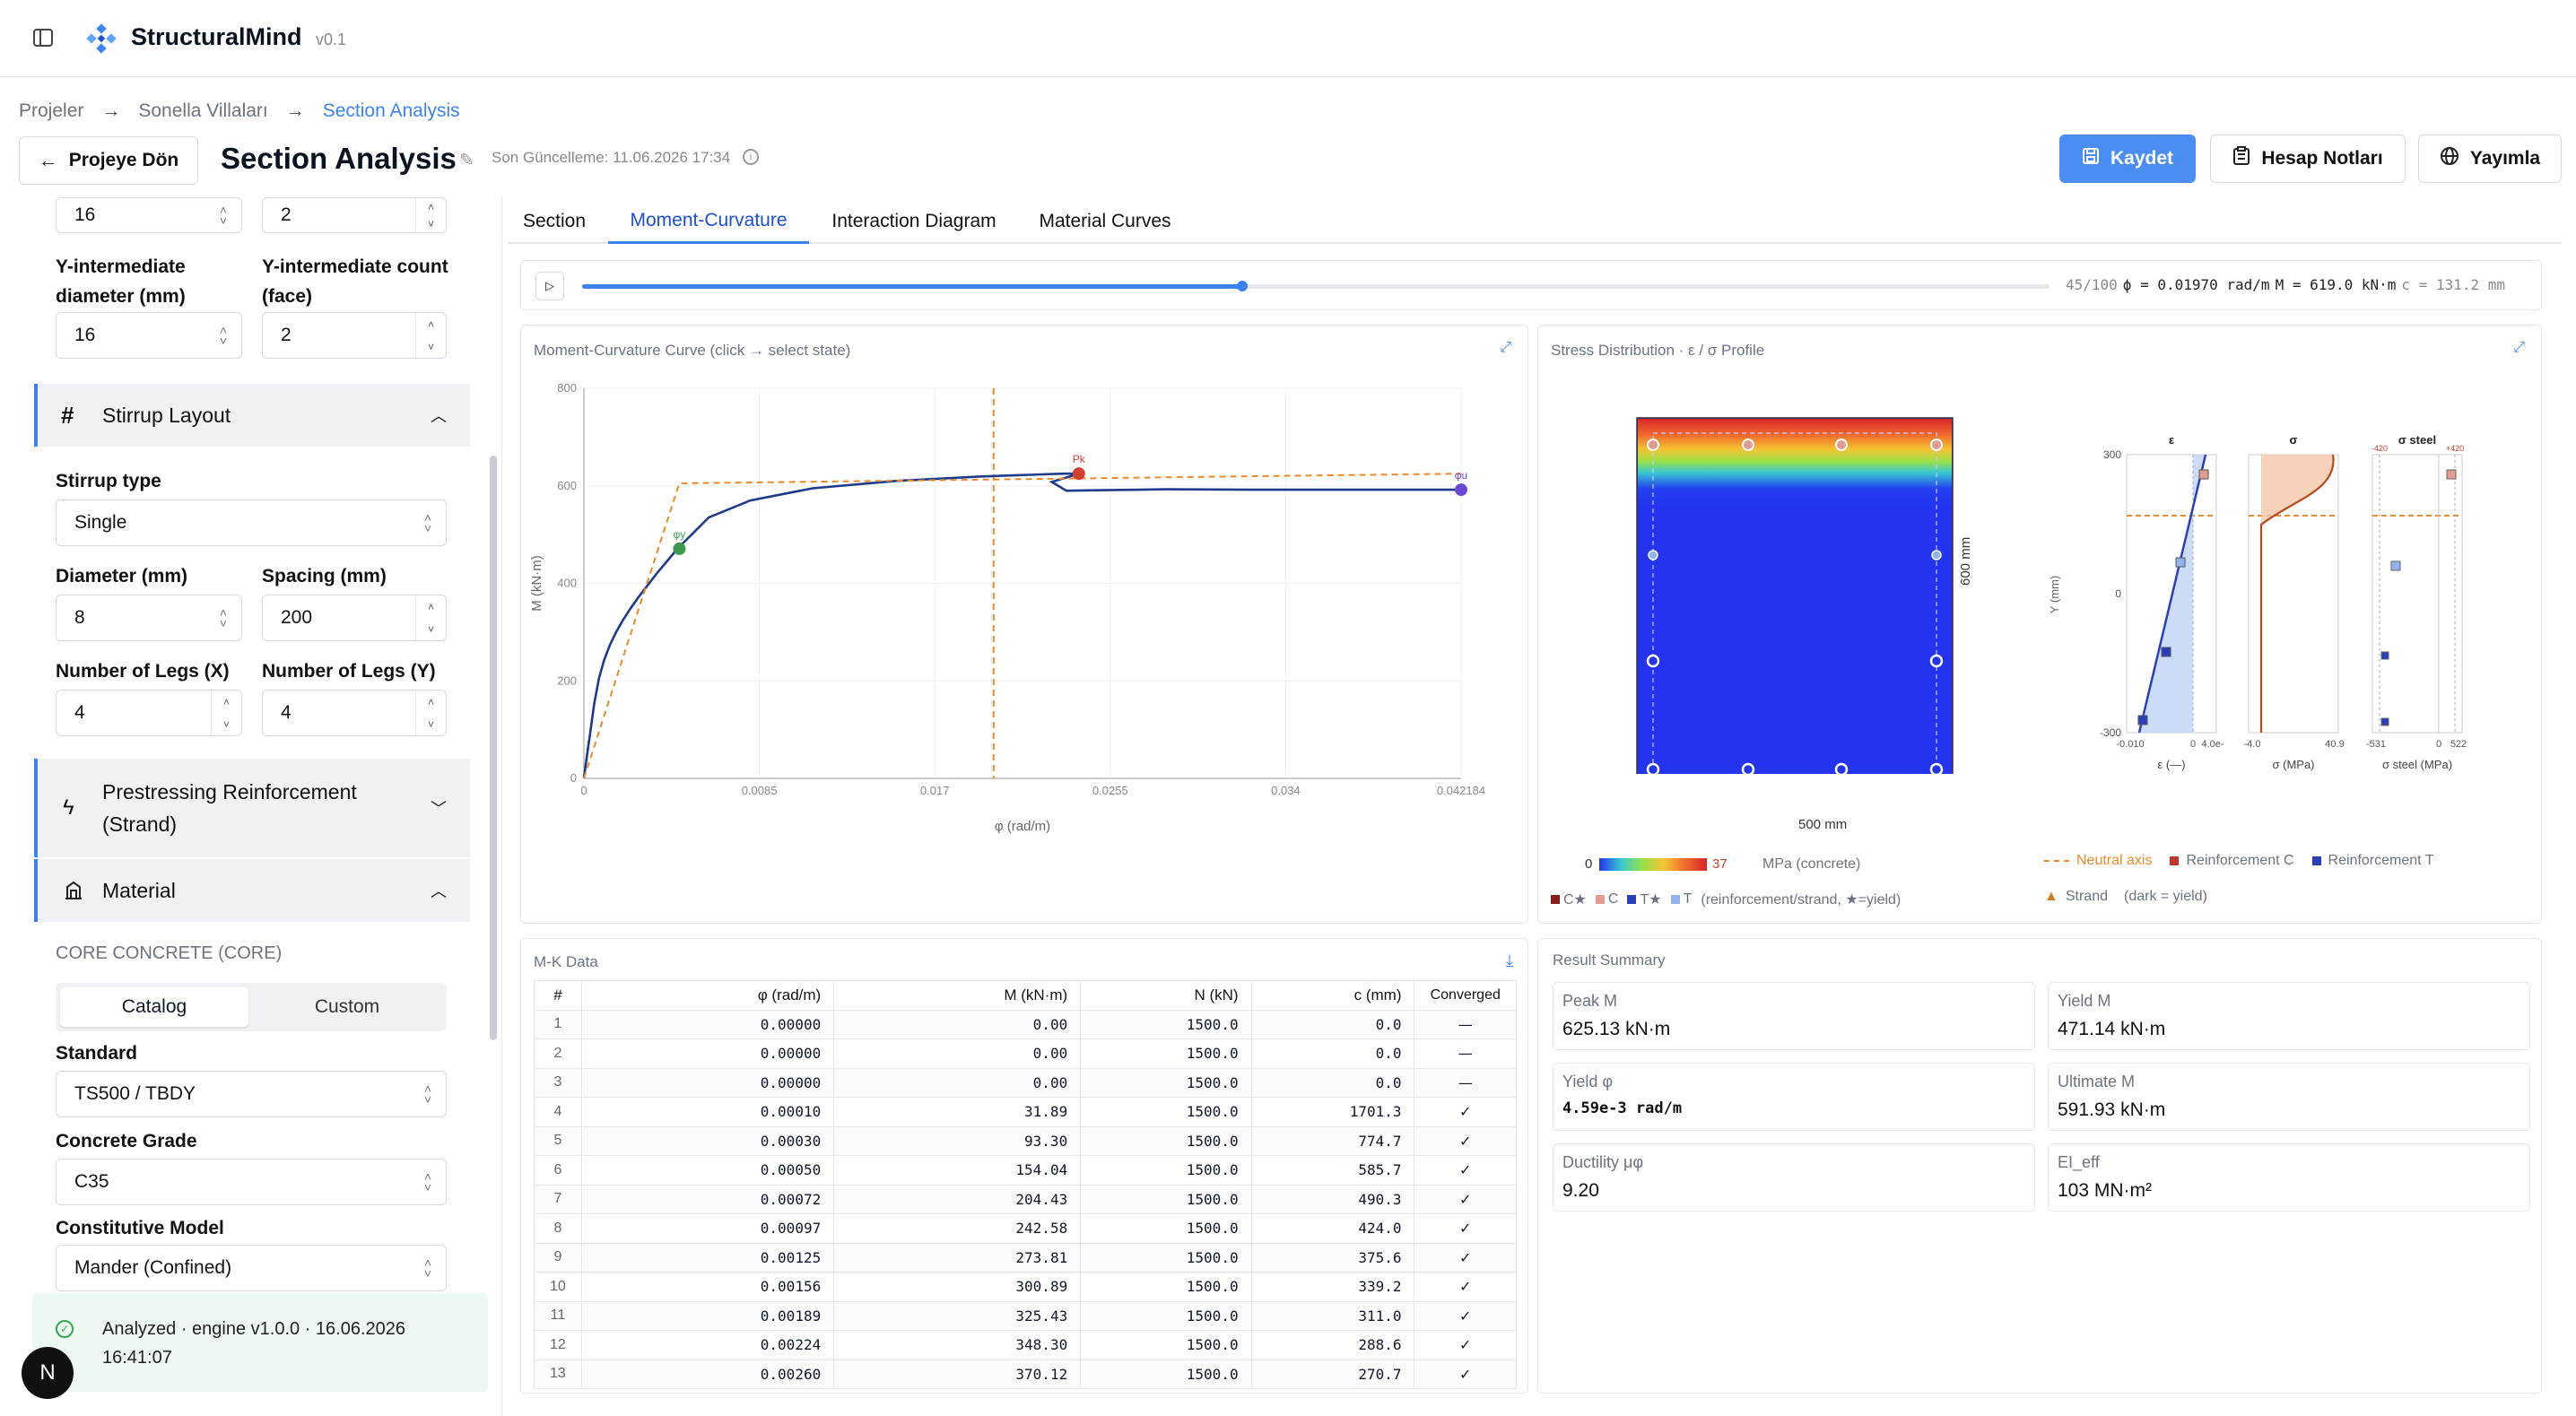 Image resolution: width=2576 pixels, height=1416 pixels. I want to click on breadcrumb-projects: Projeler, so click(51, 110).